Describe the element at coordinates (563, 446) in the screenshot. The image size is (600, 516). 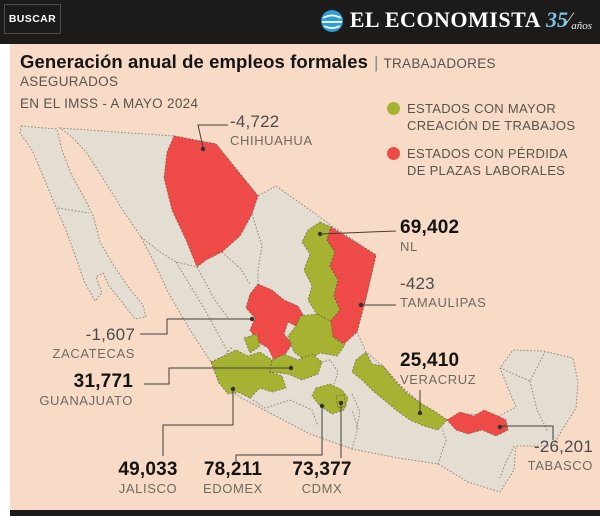
I see `value-tabasco: -26,201` at that location.